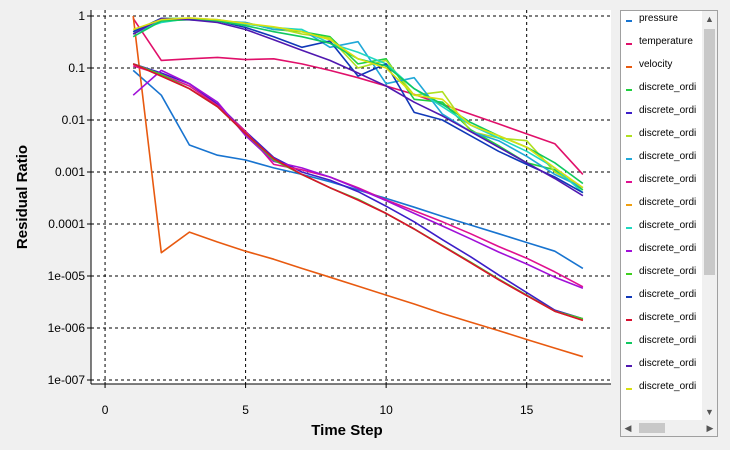 The height and width of the screenshot is (450, 730). What do you see at coordinates (666, 41) in the screenshot?
I see `legend-label: temperature` at bounding box center [666, 41].